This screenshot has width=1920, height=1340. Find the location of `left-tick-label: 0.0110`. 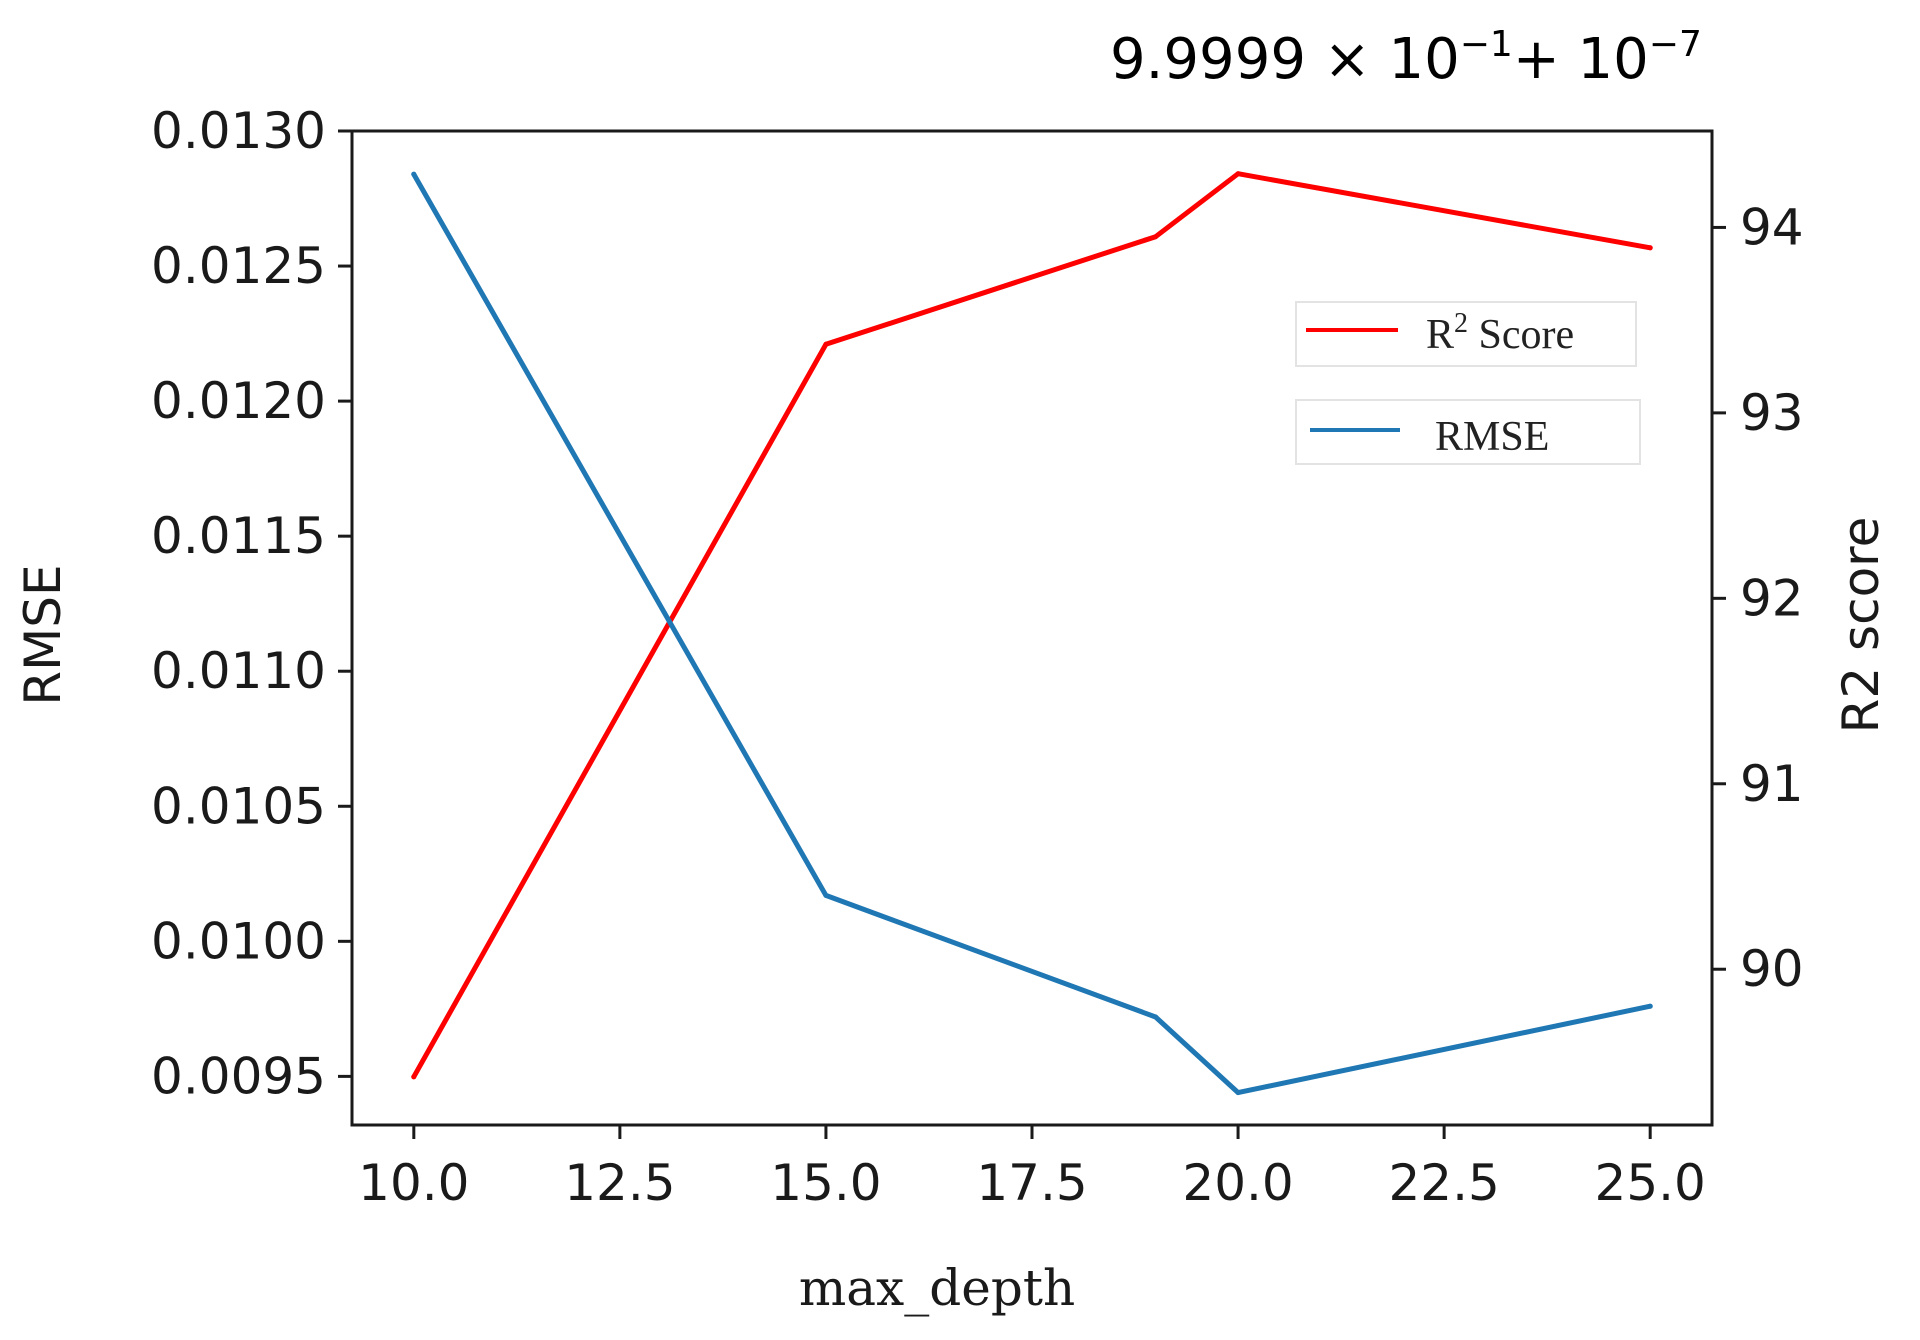

left-tick-label: 0.0110 is located at coordinates (238, 671).